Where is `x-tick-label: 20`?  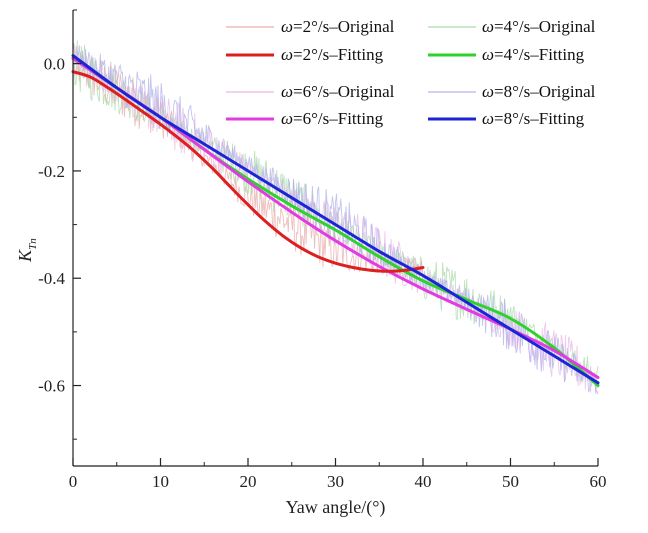
x-tick-label: 20 is located at coordinates (248, 481).